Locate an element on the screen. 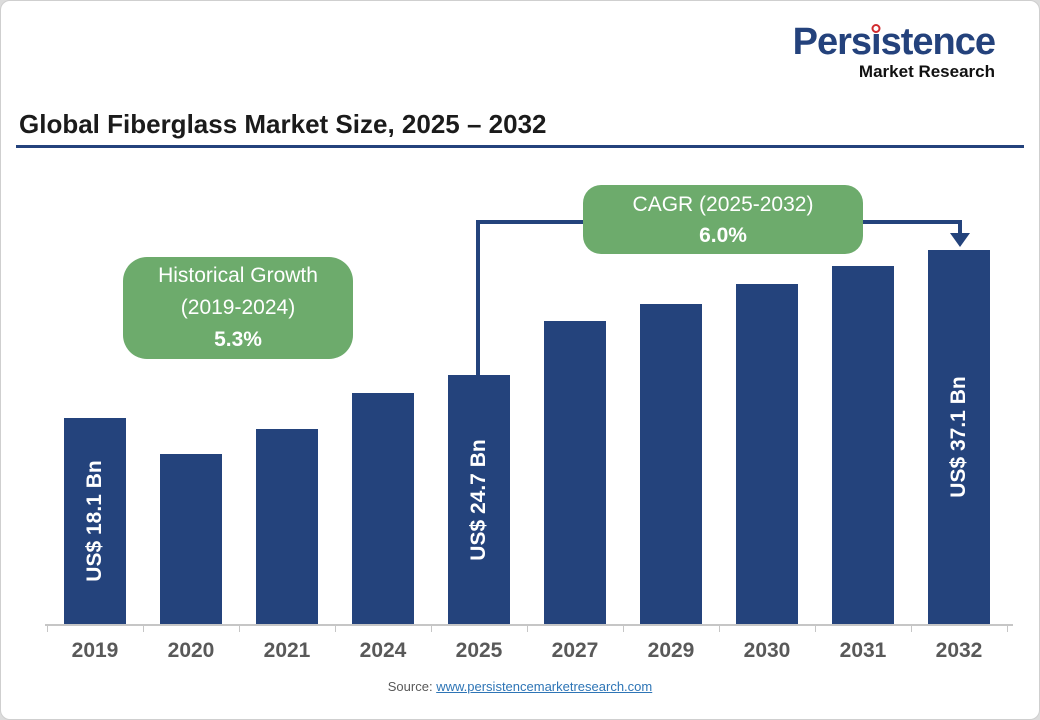  logo-tagline: Market Research is located at coordinates (926, 71).